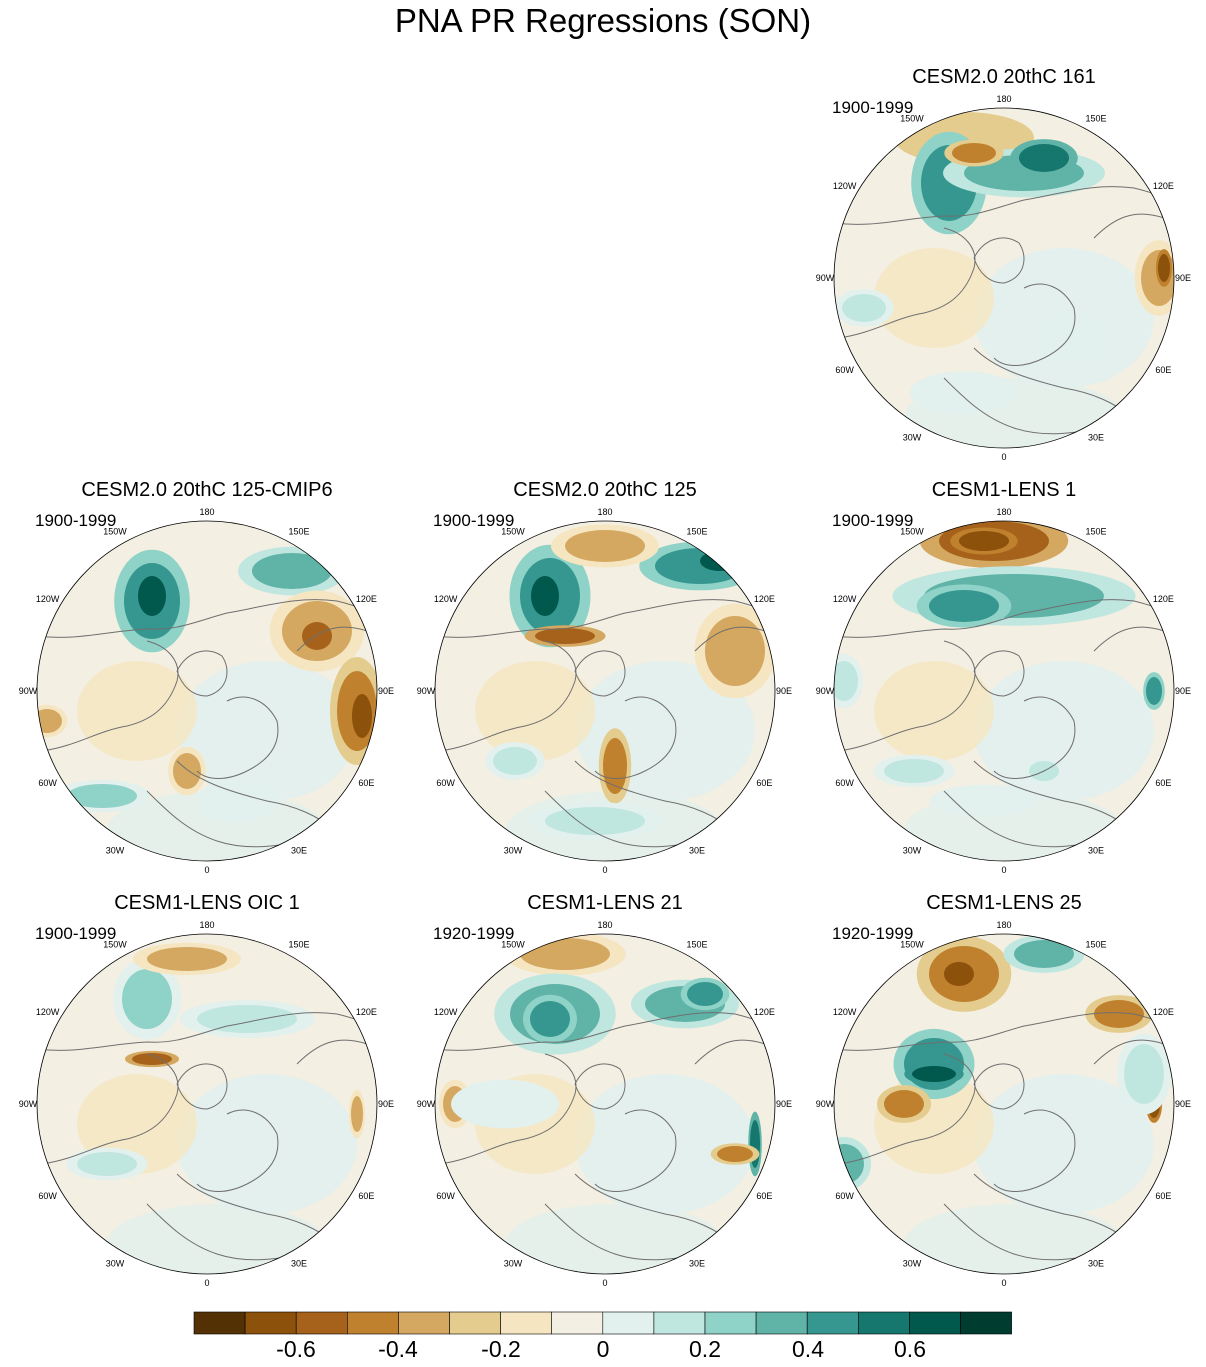  I want to click on panel-title: CESM1-LENS 25, so click(1004, 903).